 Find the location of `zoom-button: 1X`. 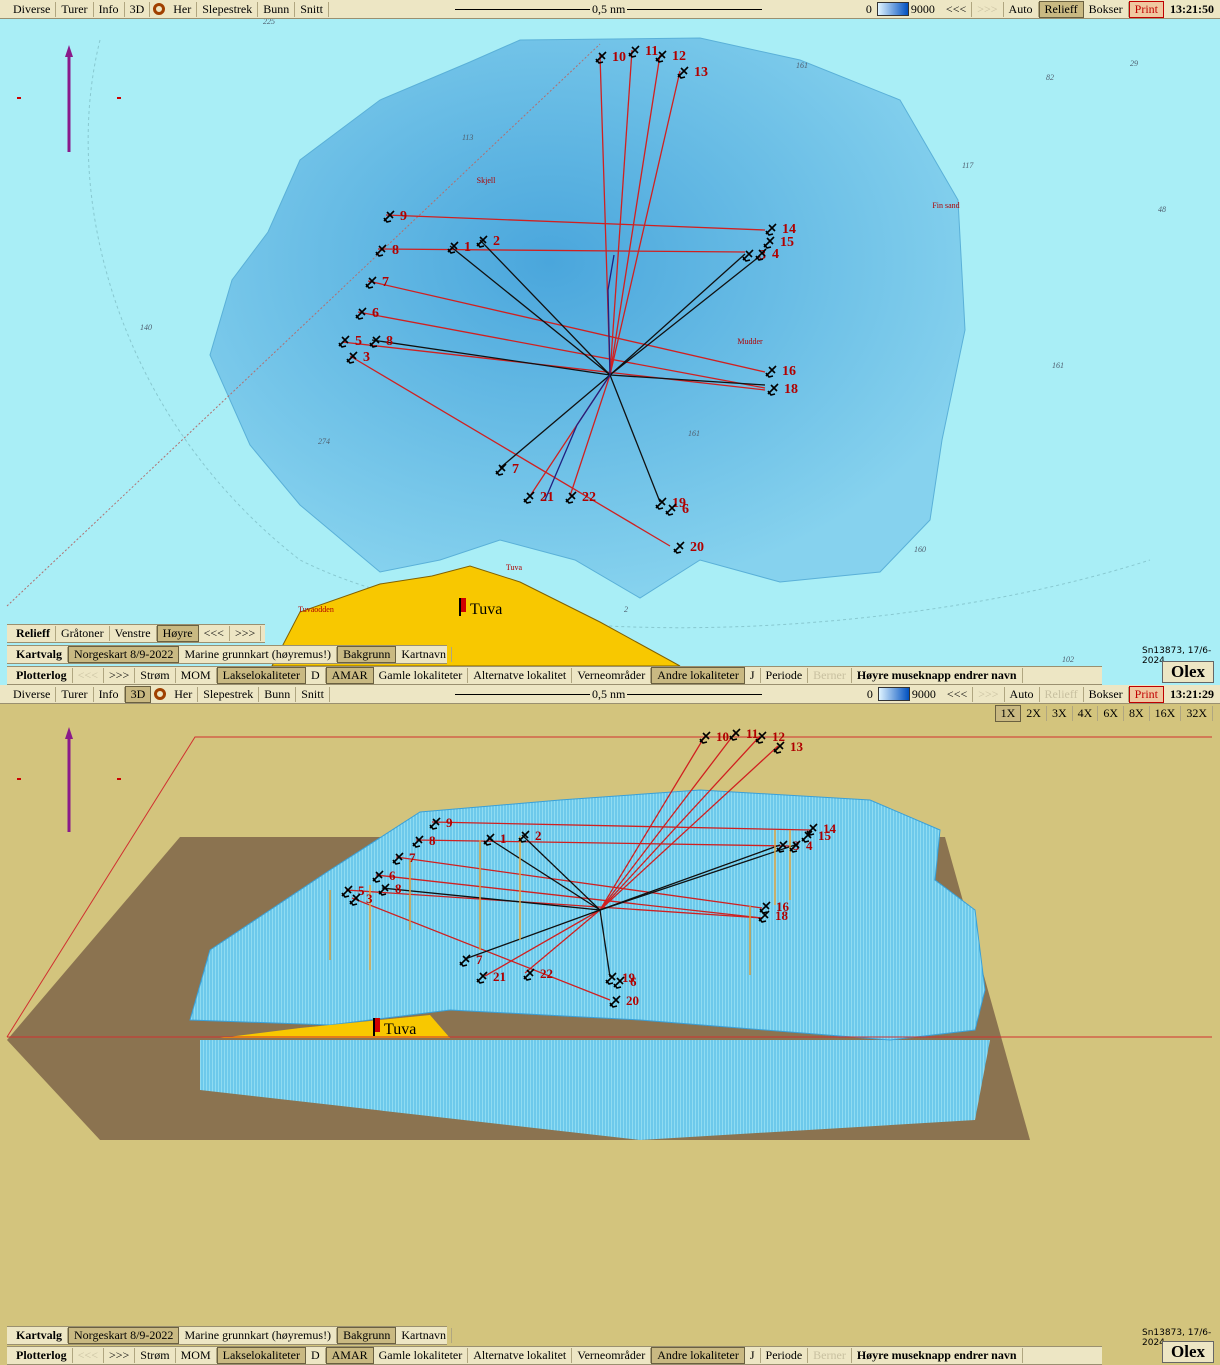

zoom-button: 1X is located at coordinates (1008, 713).